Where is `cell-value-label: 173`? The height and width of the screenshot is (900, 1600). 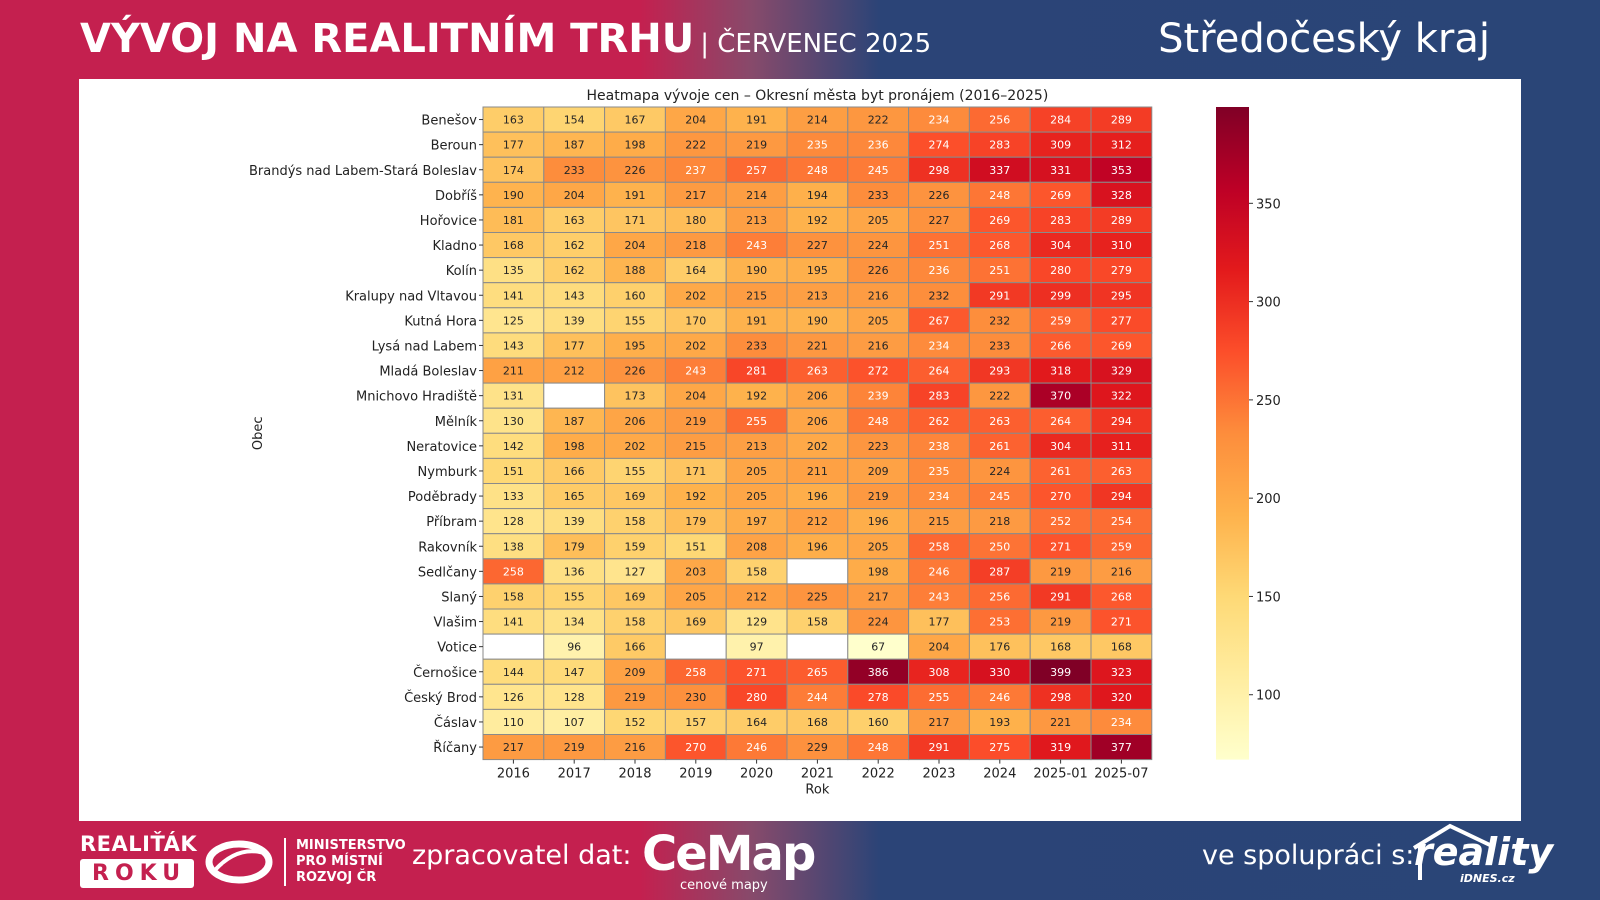 cell-value-label: 173 is located at coordinates (635, 396).